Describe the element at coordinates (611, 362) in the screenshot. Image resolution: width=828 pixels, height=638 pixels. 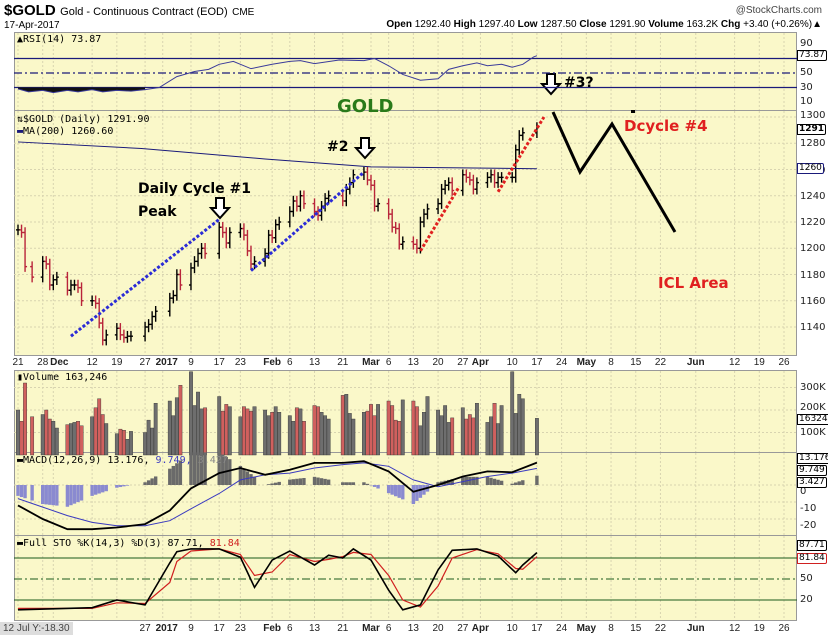
I see `x-axis-label: 8` at that location.